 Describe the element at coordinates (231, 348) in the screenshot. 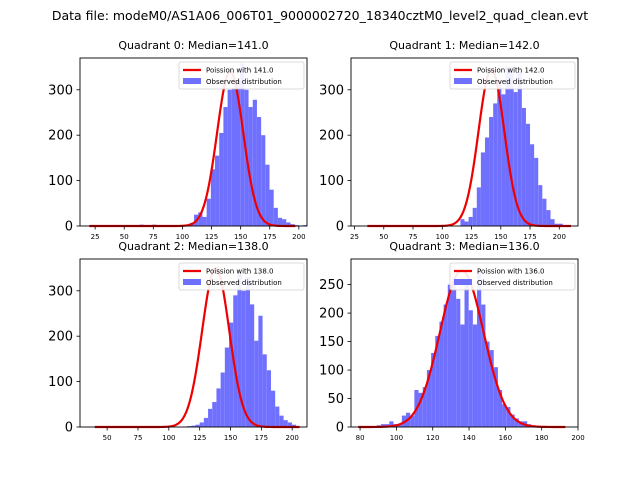

I see `quadrant-2-bars` at that location.